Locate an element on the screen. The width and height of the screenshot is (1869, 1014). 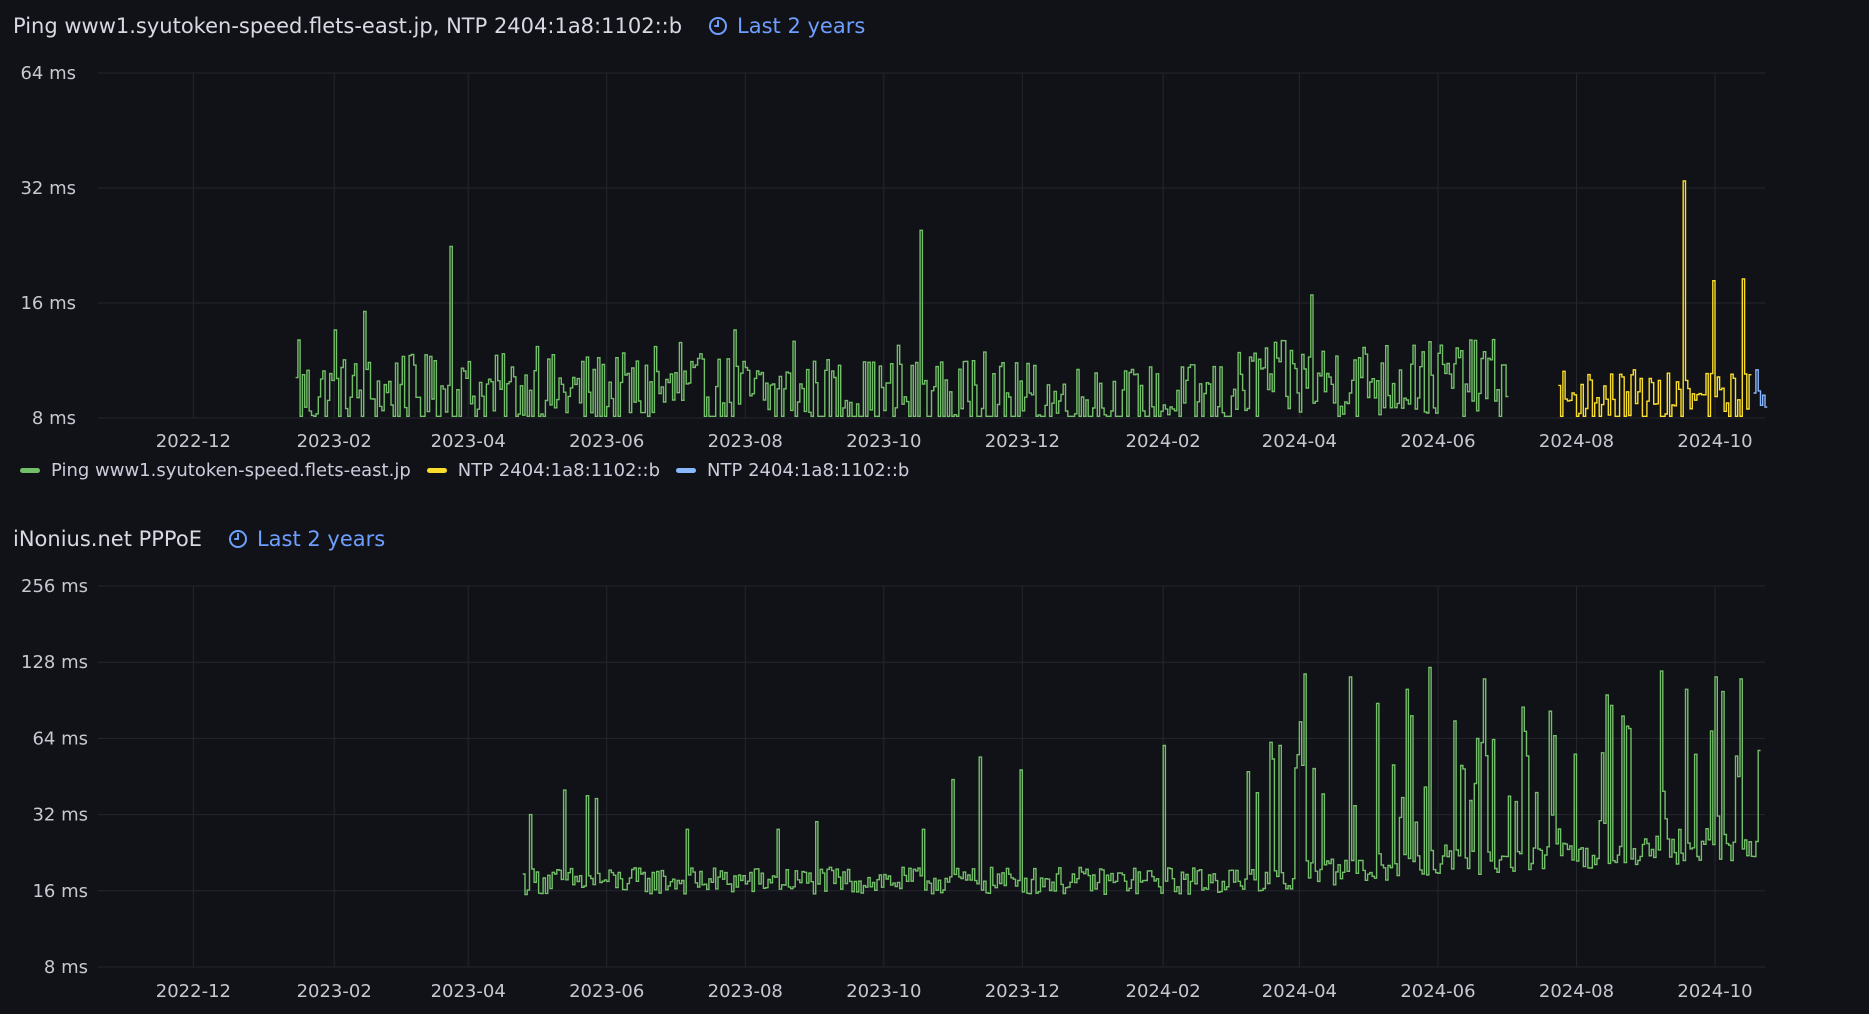
y-tick-label: 128 ms is located at coordinates (54, 662).